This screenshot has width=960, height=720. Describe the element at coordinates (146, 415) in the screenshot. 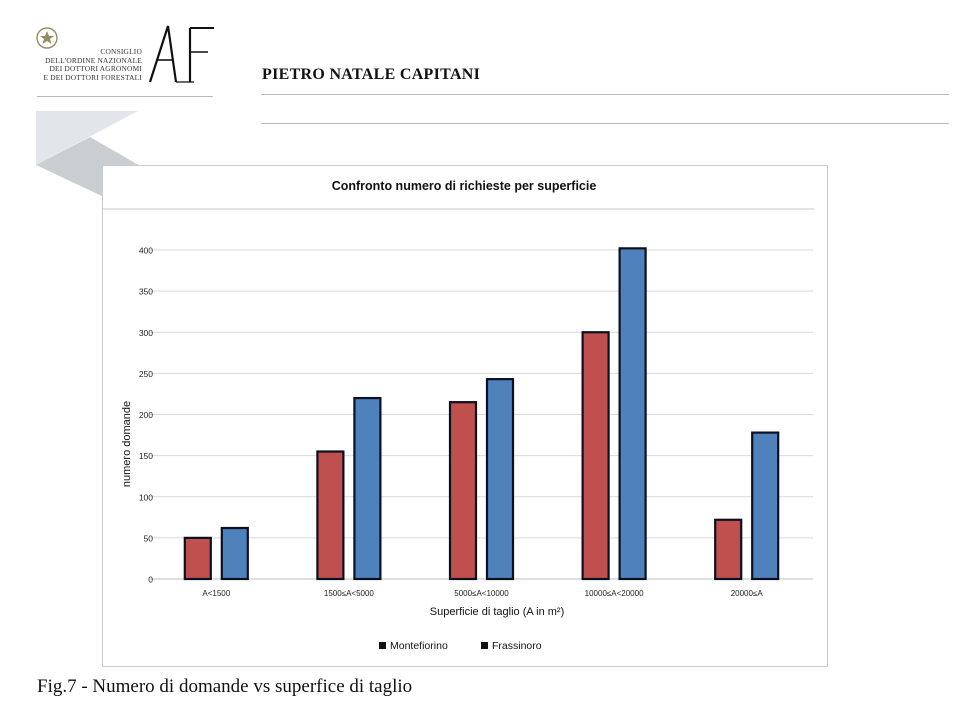

I see `y-tick-label: 200` at that location.